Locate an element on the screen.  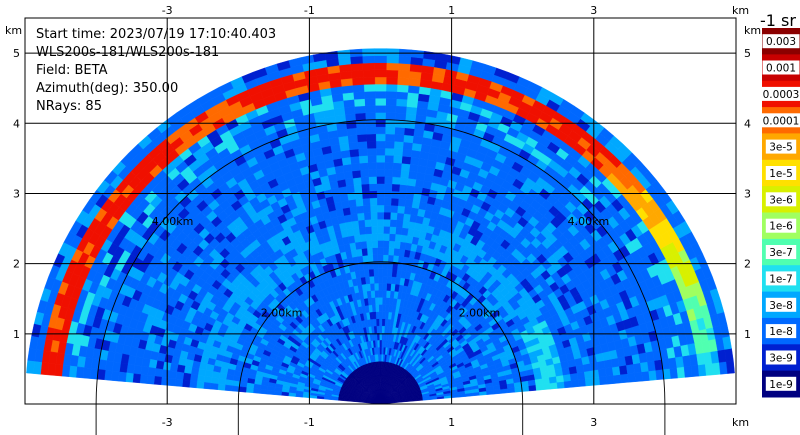
x-tick-label-bottom: -3 is located at coordinates (167, 422).